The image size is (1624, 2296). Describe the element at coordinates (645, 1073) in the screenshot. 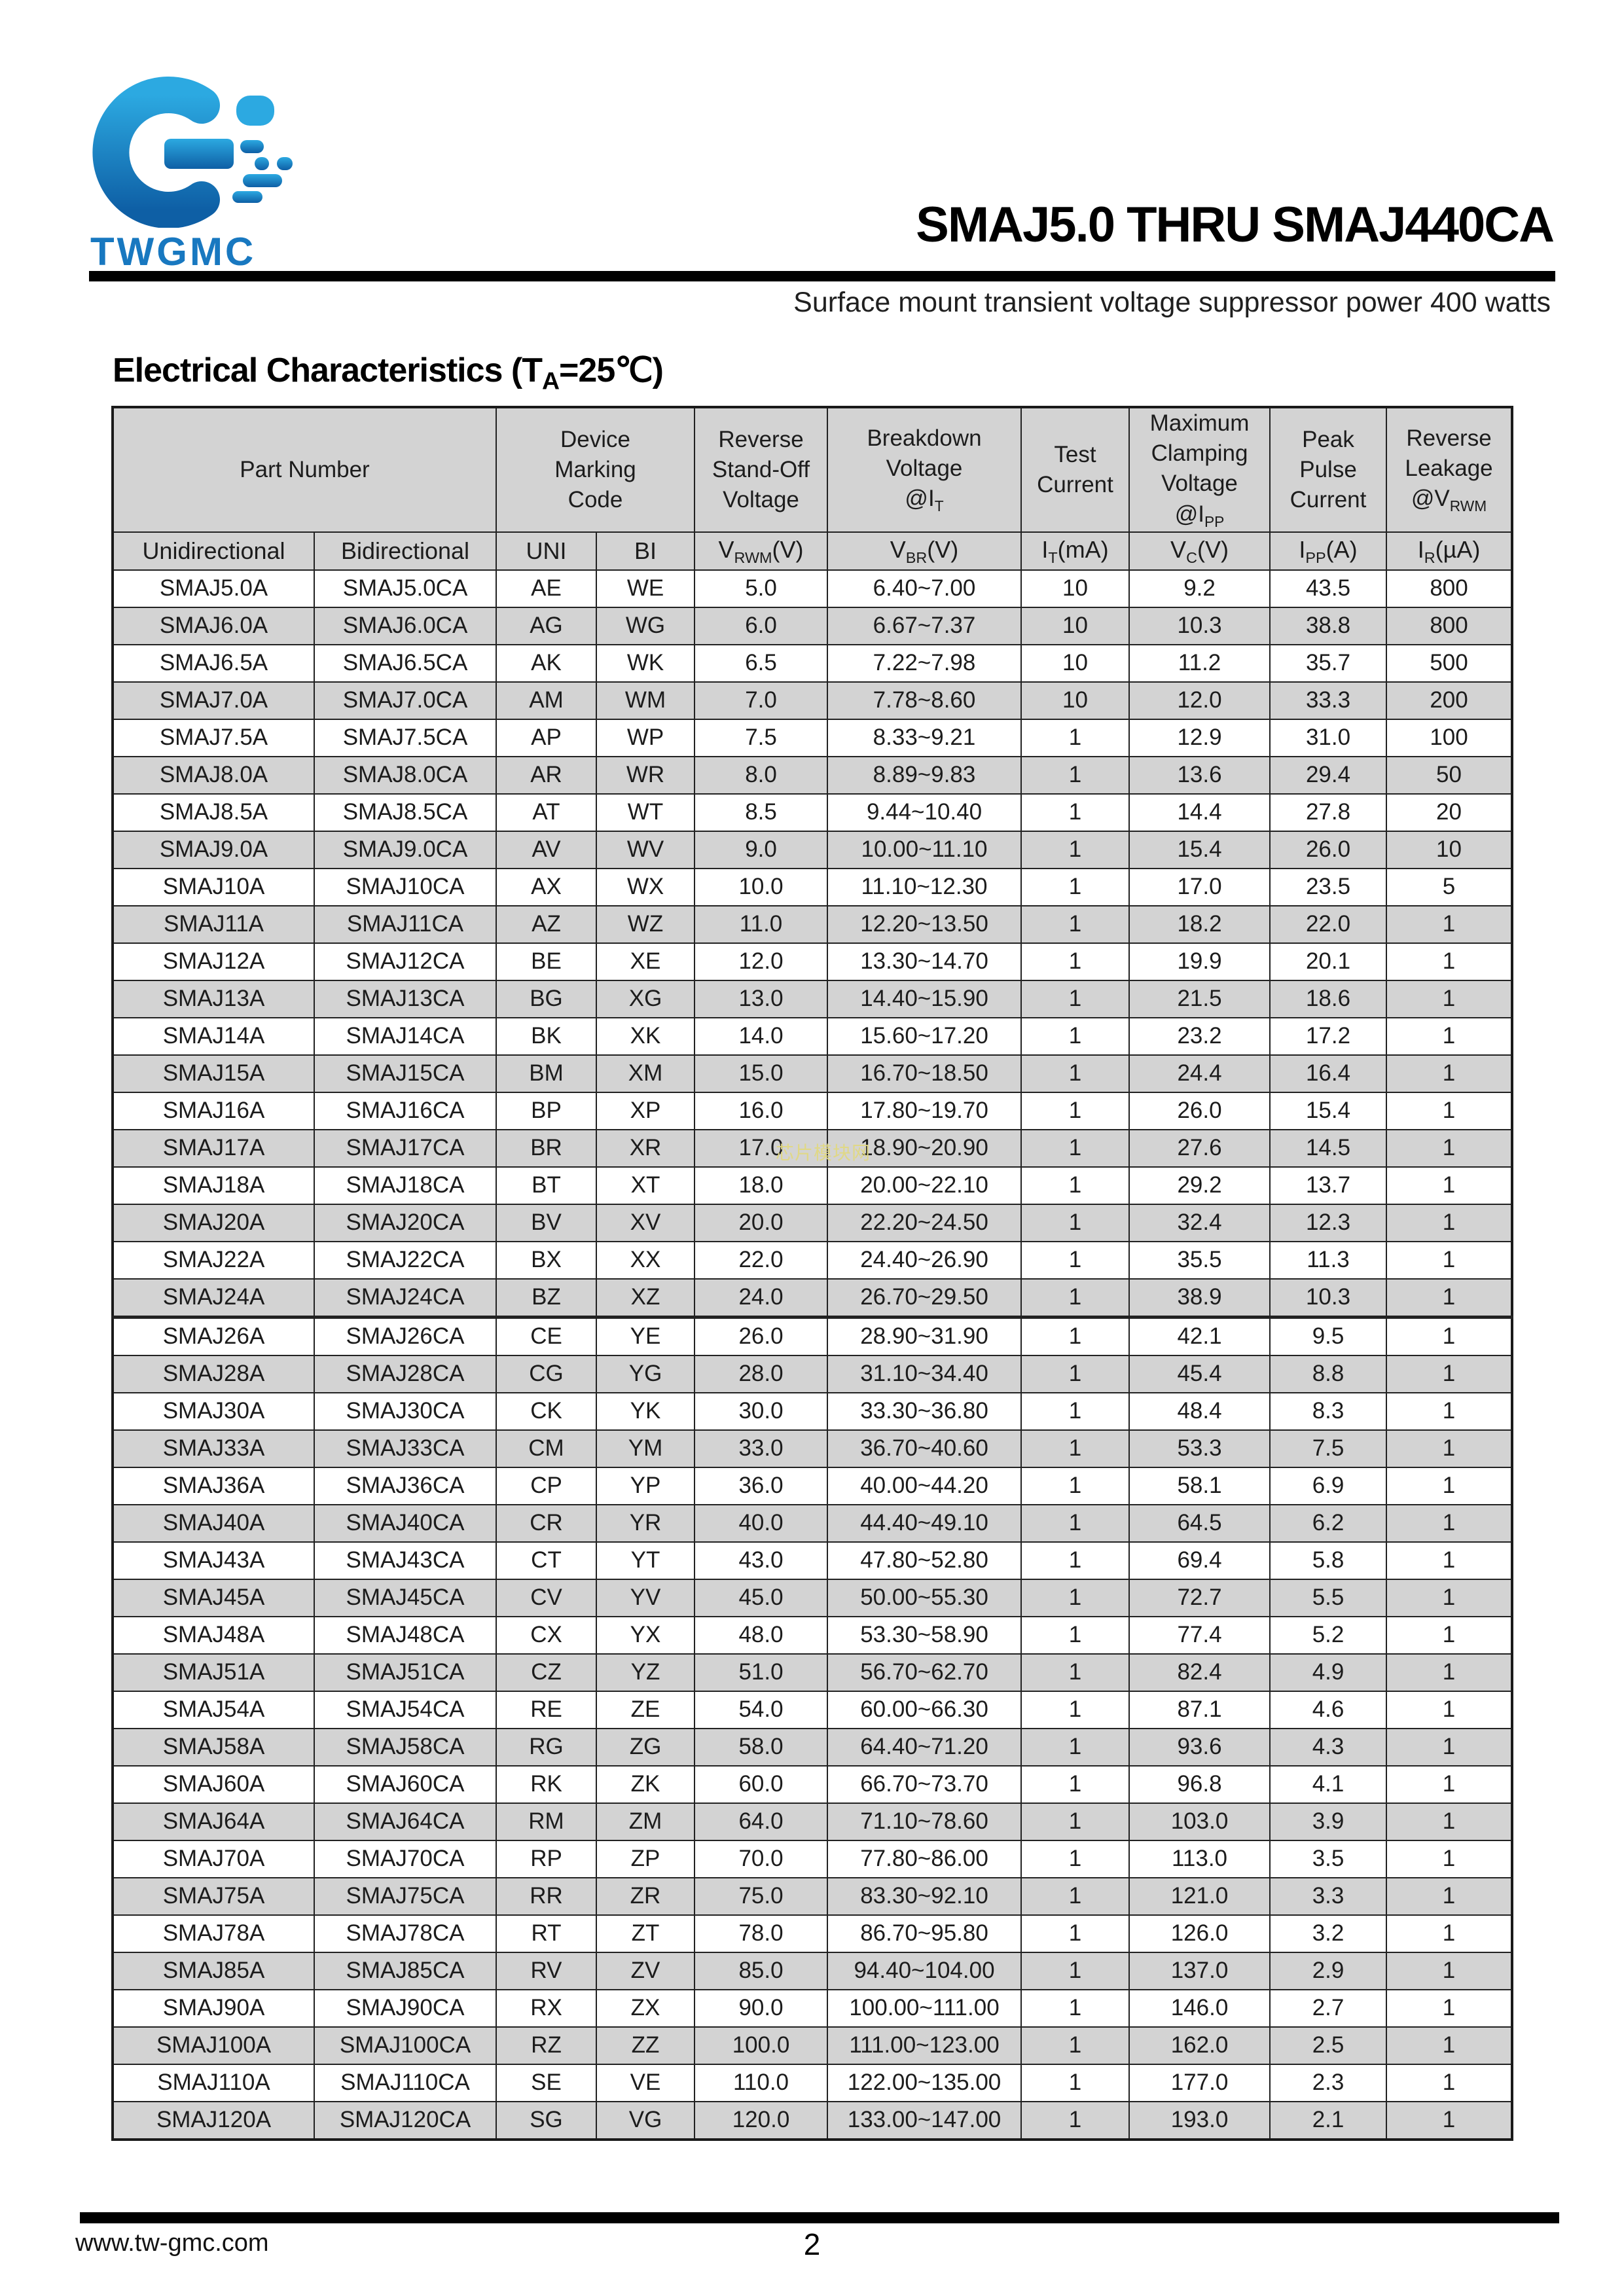

I see `table-cell: XM` at that location.